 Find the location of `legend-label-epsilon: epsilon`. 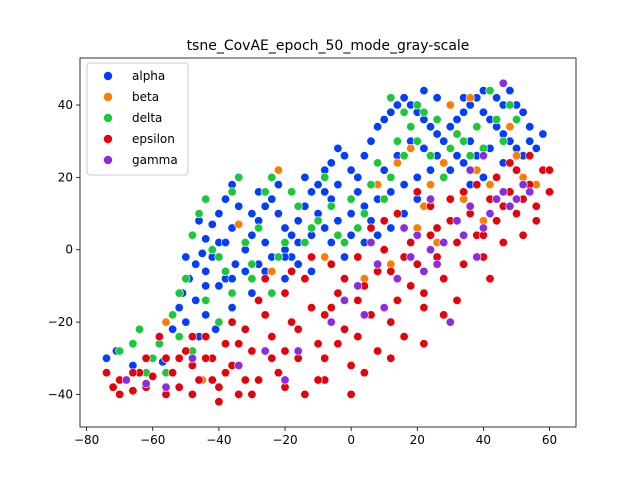

legend-label-epsilon: epsilon is located at coordinates (153, 139).